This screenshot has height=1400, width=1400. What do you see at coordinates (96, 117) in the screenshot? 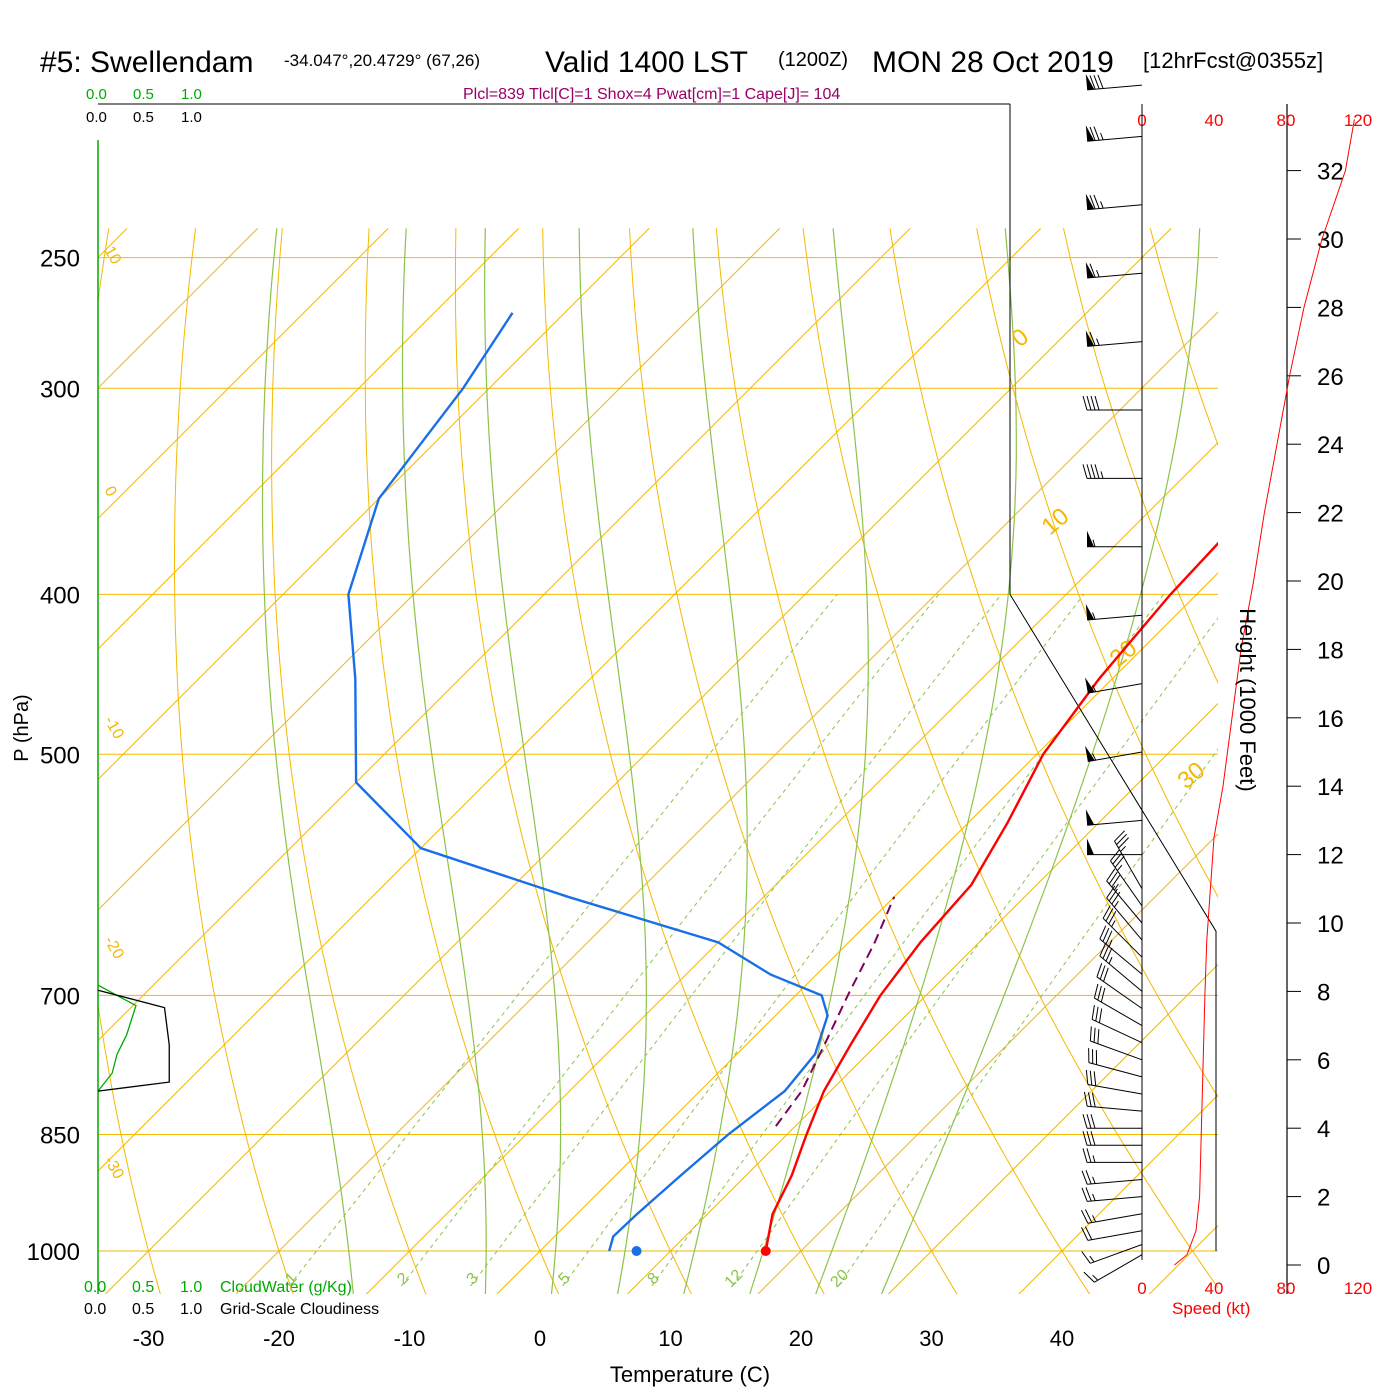
I see `cloudiness-tick: 0.0` at bounding box center [96, 117].